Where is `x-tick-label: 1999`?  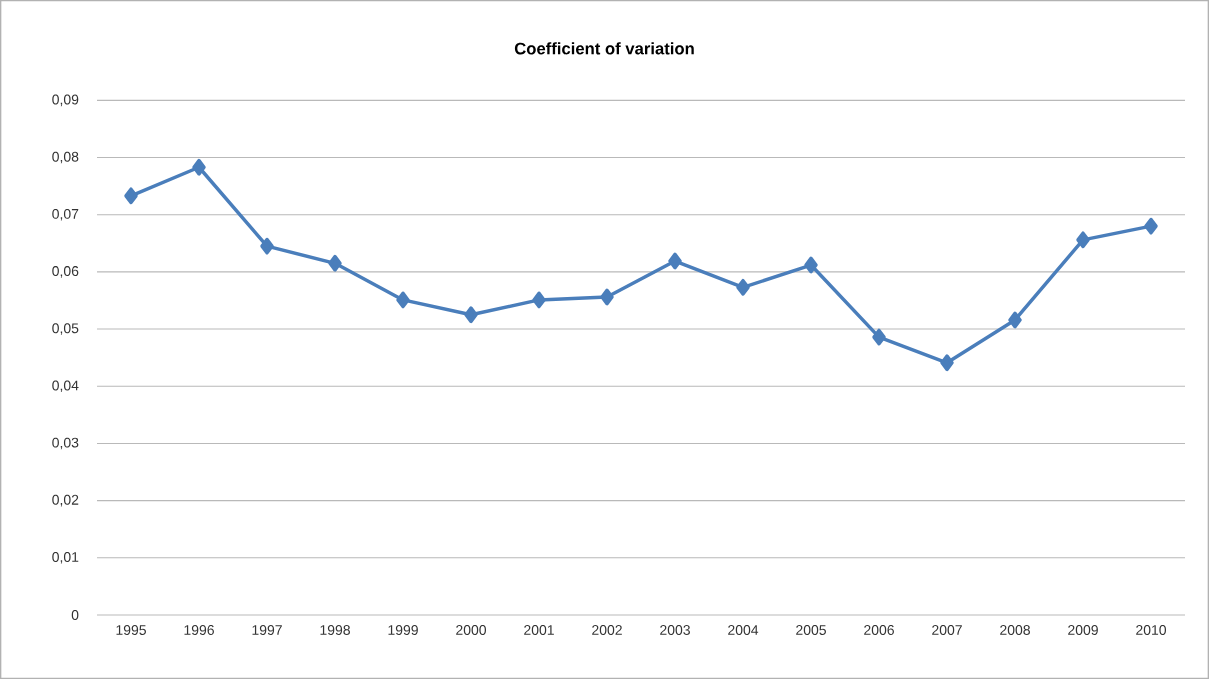
x-tick-label: 1999 is located at coordinates (403, 630).